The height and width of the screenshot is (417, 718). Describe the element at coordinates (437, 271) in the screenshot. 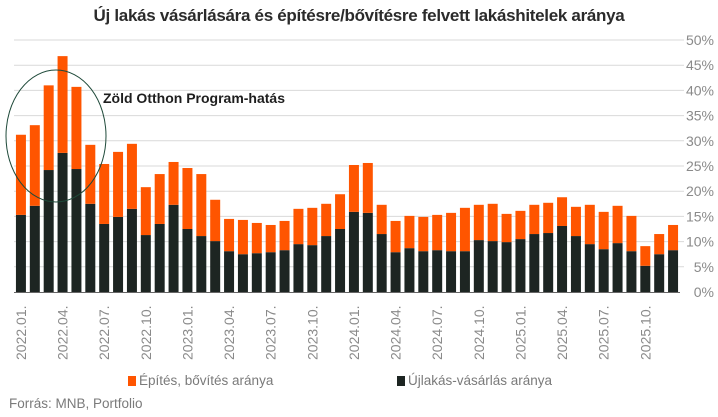

I see `bar-new-home-2024.07.` at that location.